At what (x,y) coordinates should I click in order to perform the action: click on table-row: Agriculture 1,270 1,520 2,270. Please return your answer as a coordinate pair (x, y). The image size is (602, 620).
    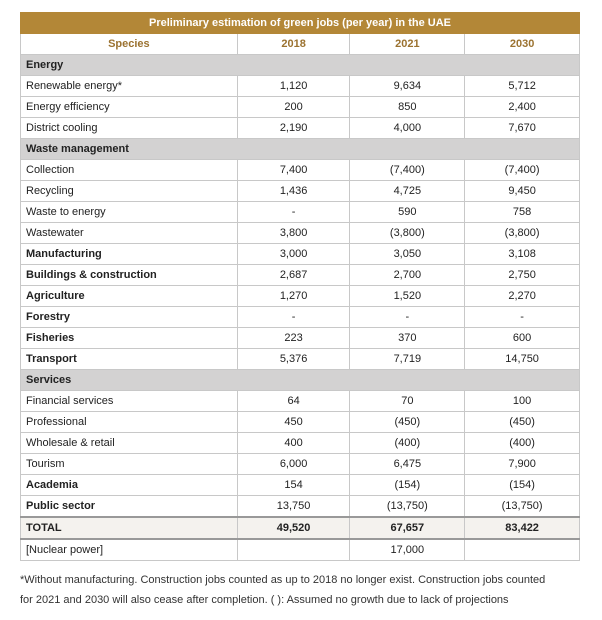
    Looking at the image, I should click on (300, 296).